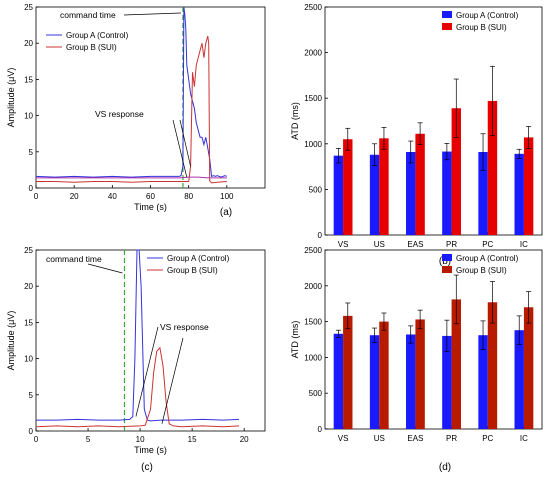 This screenshot has height=477, width=550. I want to click on y-tick-label: 20, so click(28, 43).